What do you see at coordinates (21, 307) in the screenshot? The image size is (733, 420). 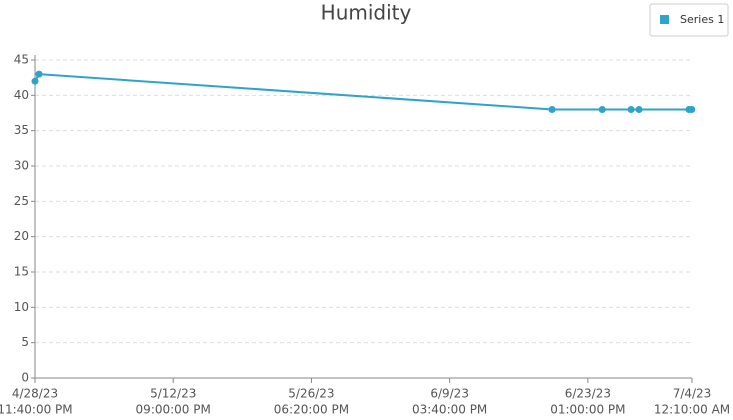 I see `y-tick-label: 10` at bounding box center [21, 307].